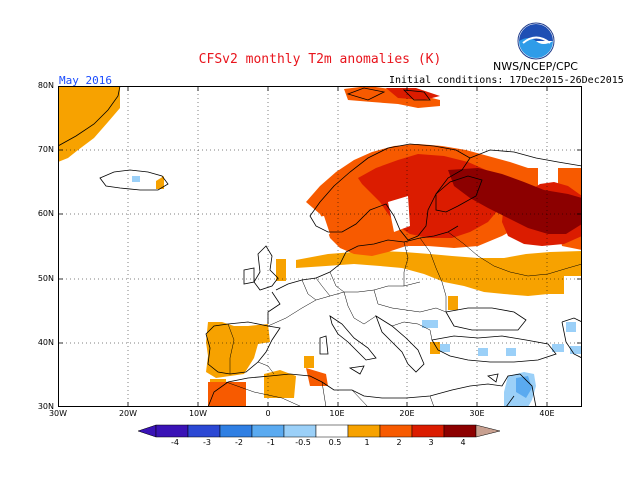  Describe the element at coordinates (45, 213) in the screenshot. I see `lat-label-60n: 60N` at that location.